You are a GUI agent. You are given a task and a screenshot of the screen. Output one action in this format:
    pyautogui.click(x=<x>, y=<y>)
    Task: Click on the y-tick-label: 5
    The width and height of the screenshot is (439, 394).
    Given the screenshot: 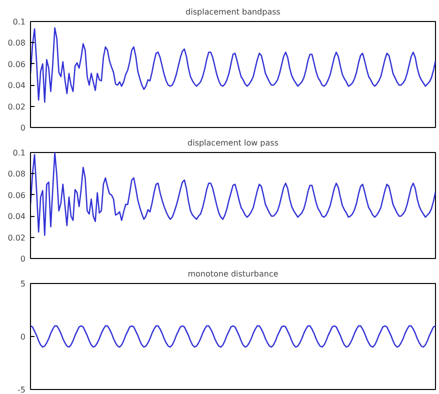 What is the action you would take?
    pyautogui.click(x=23, y=284)
    